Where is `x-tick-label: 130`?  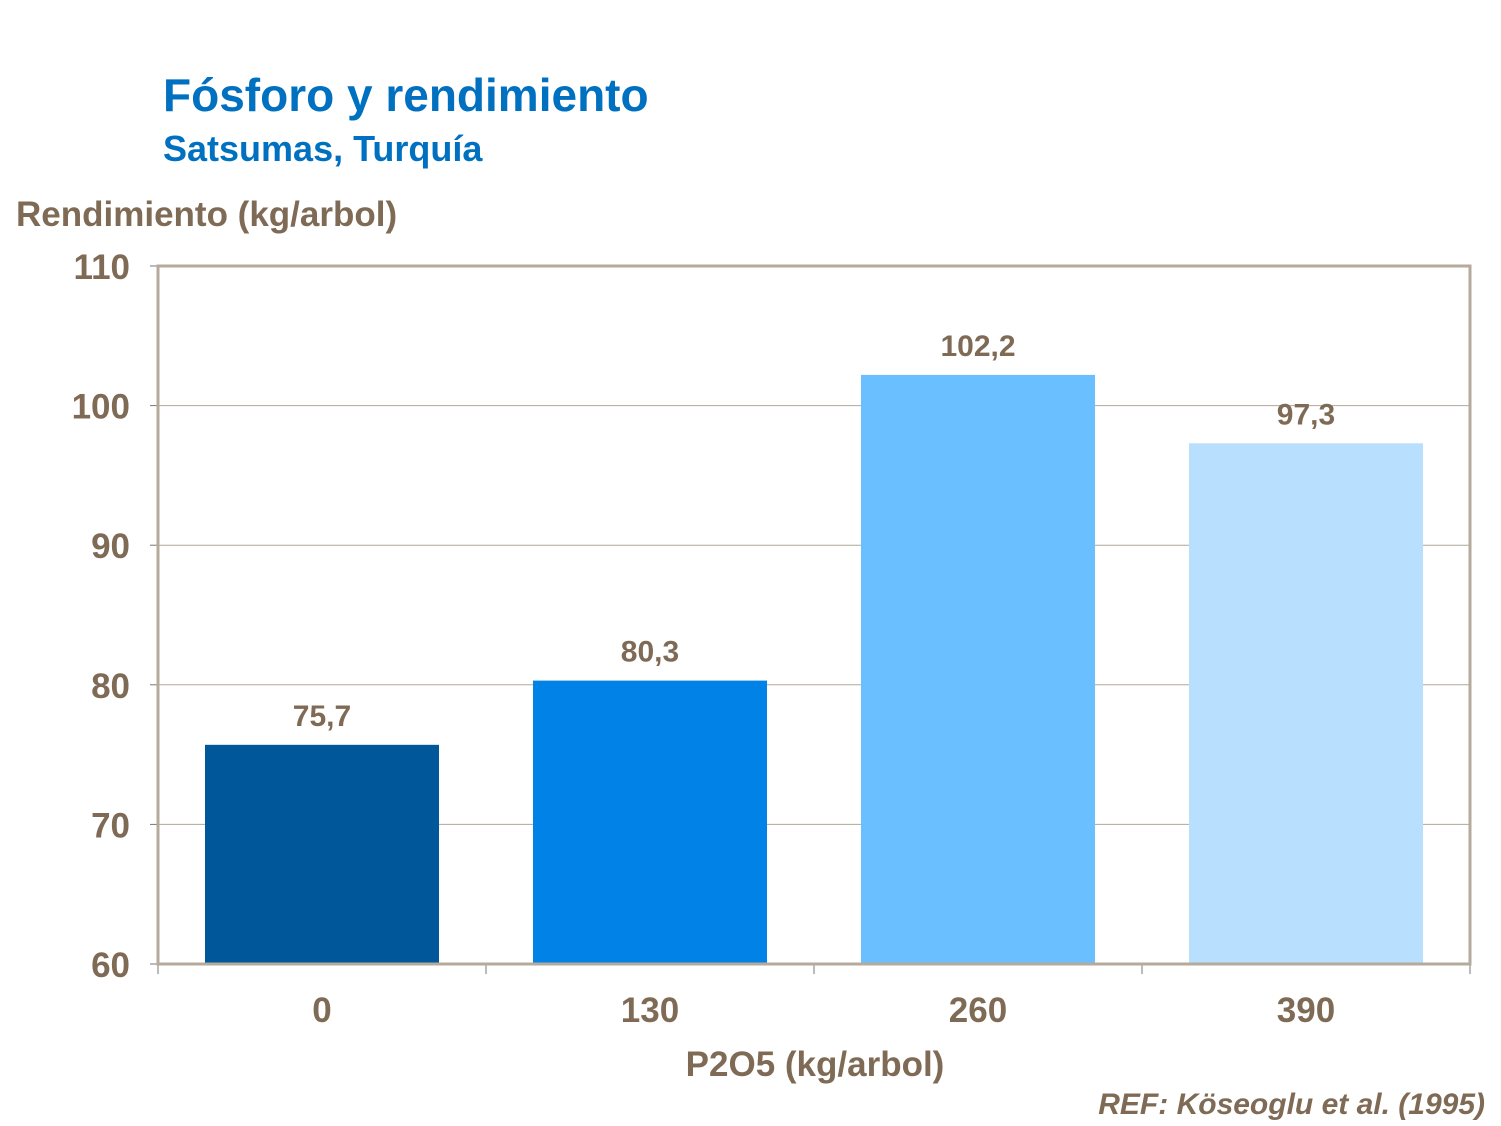
x-tick-label: 130 is located at coordinates (650, 1010).